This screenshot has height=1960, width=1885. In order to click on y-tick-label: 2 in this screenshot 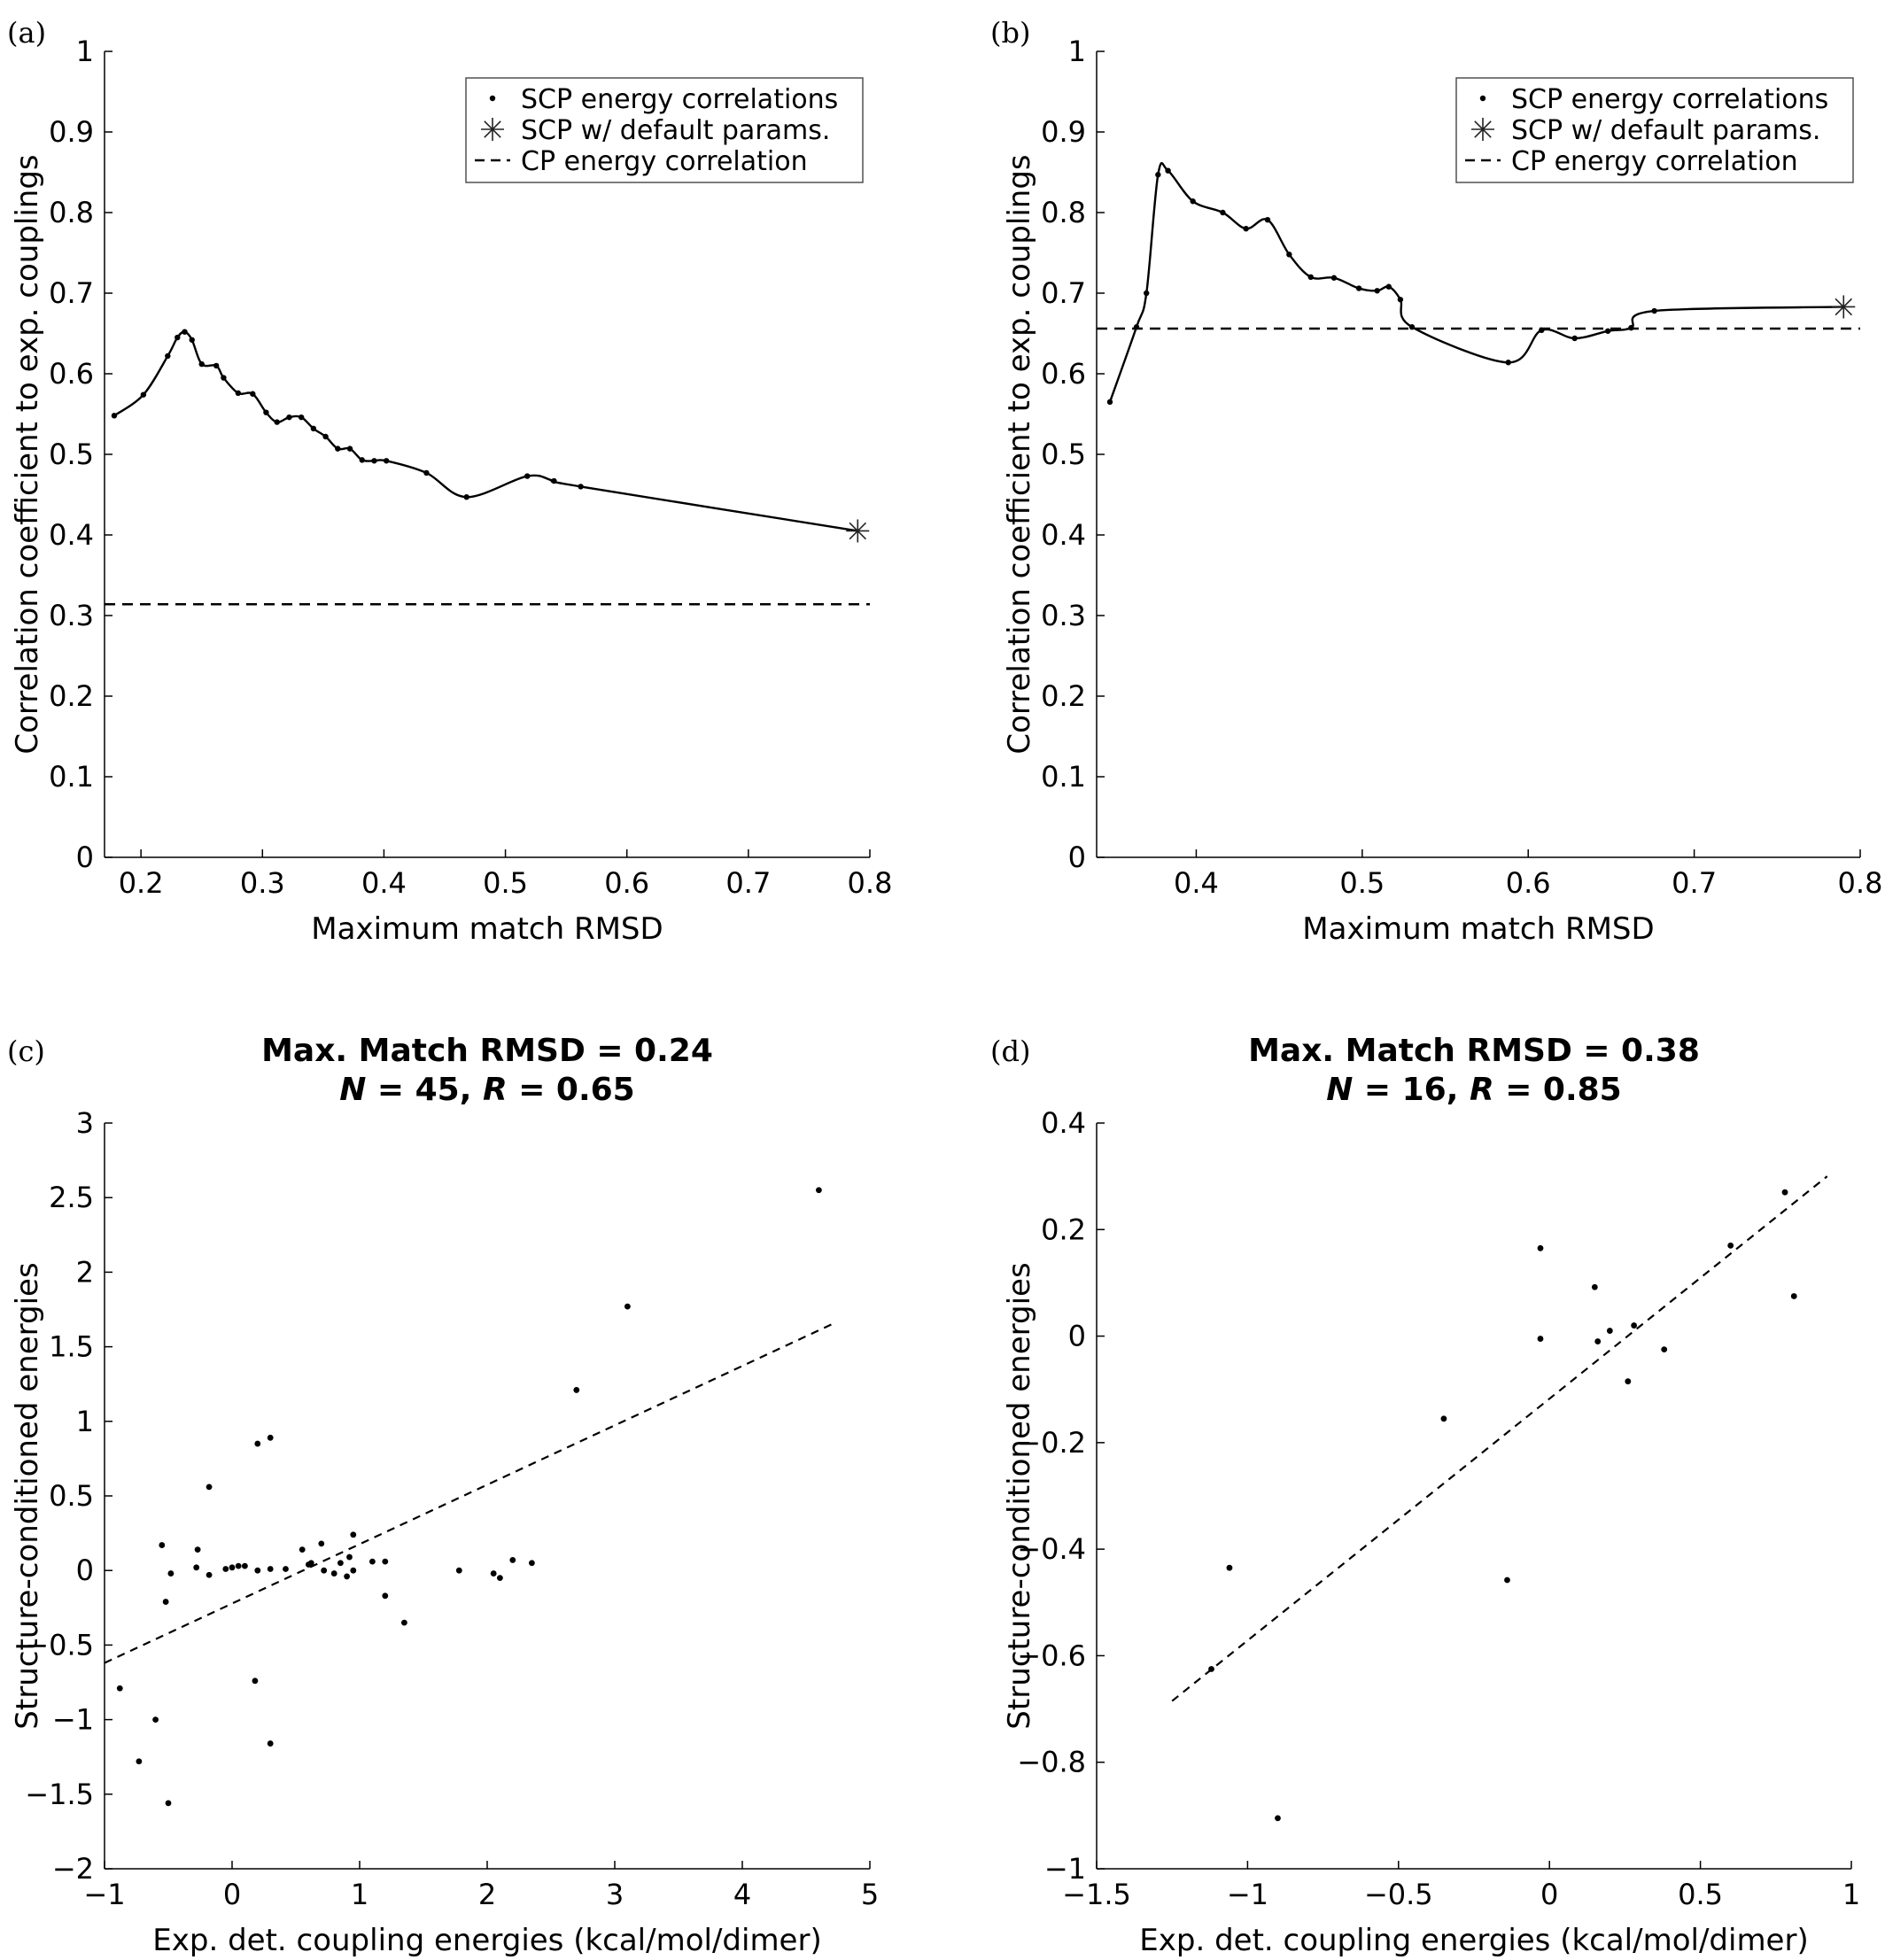, I will do `click(85, 1272)`.